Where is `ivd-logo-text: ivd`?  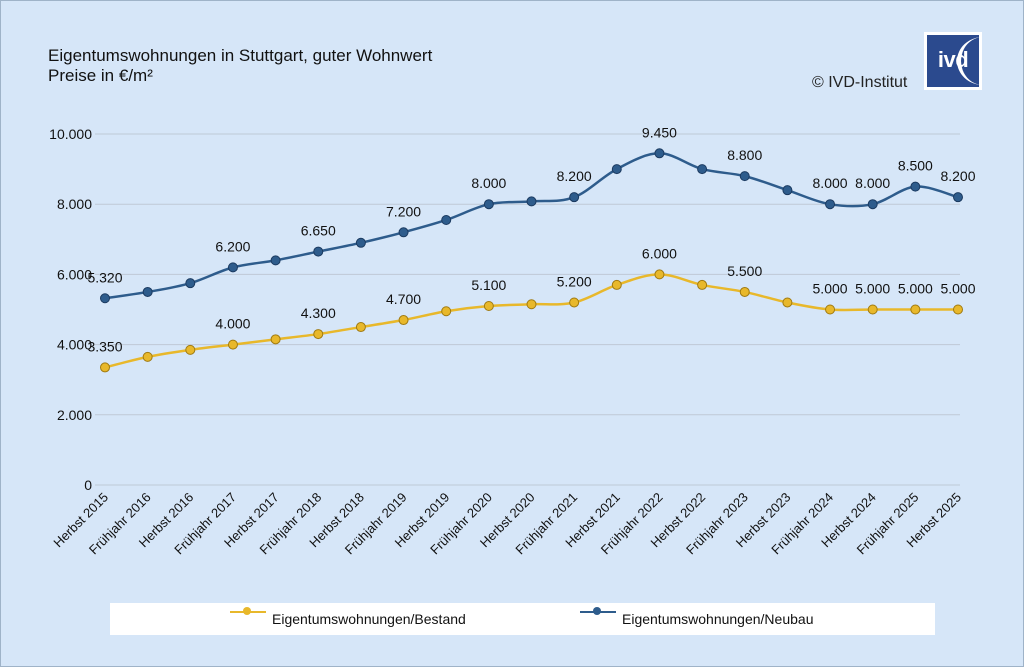 ivd-logo-text: ivd is located at coordinates (953, 59).